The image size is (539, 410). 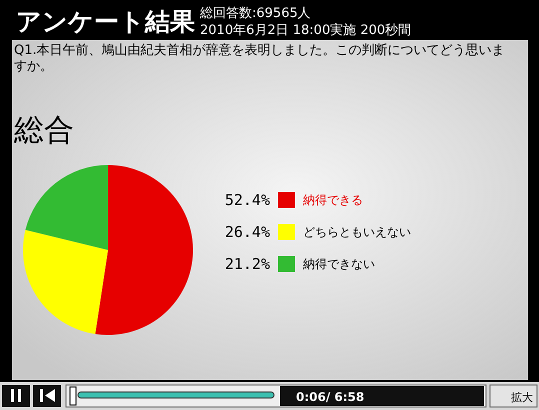 I want to click on legend-label: 納得できない, so click(x=339, y=264).